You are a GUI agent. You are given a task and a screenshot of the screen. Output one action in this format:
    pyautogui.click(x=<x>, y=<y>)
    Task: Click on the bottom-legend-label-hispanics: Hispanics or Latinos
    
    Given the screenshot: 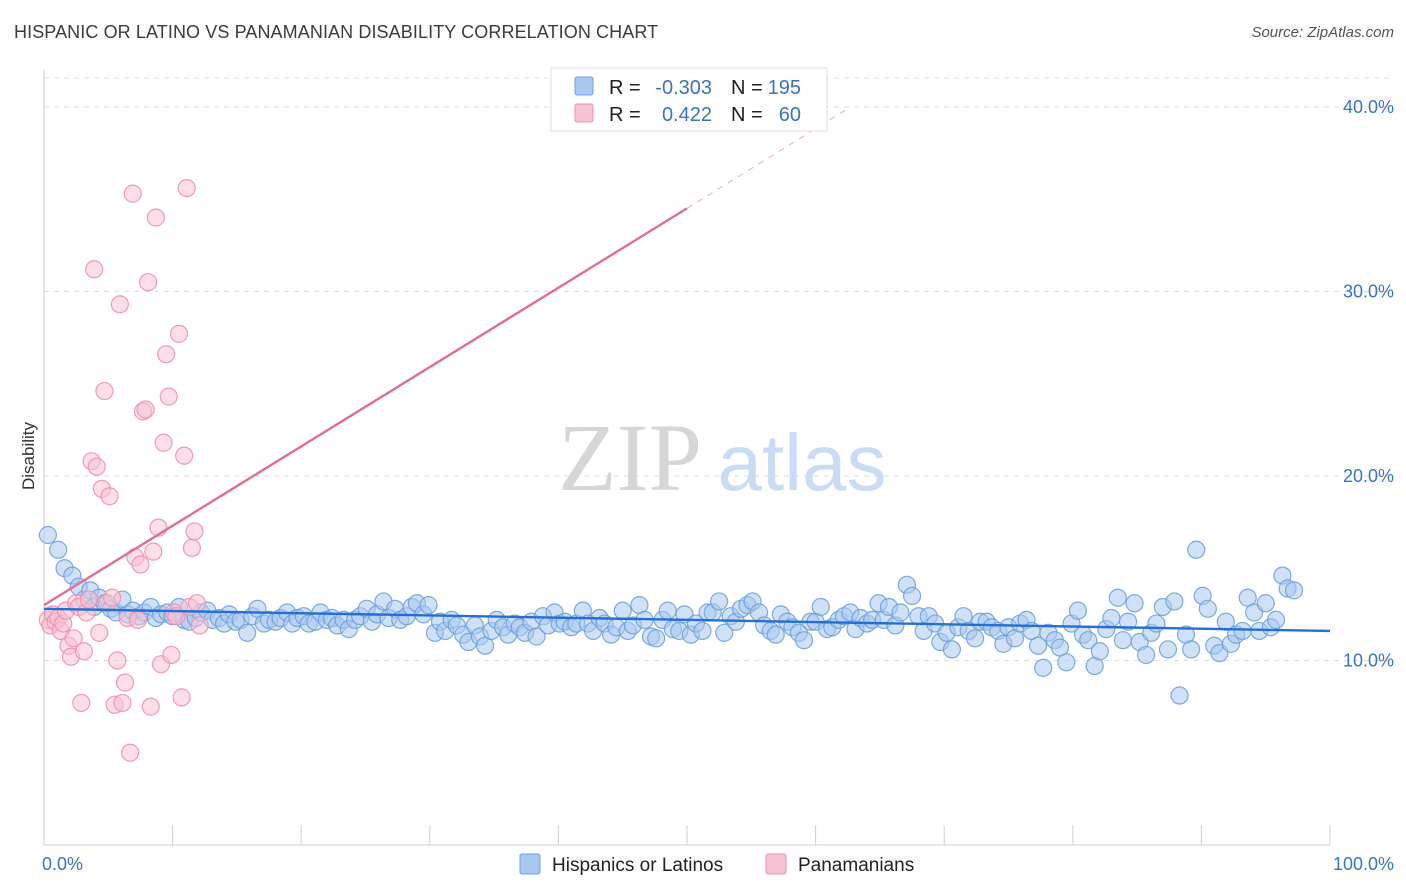 What is the action you would take?
    pyautogui.click(x=637, y=865)
    